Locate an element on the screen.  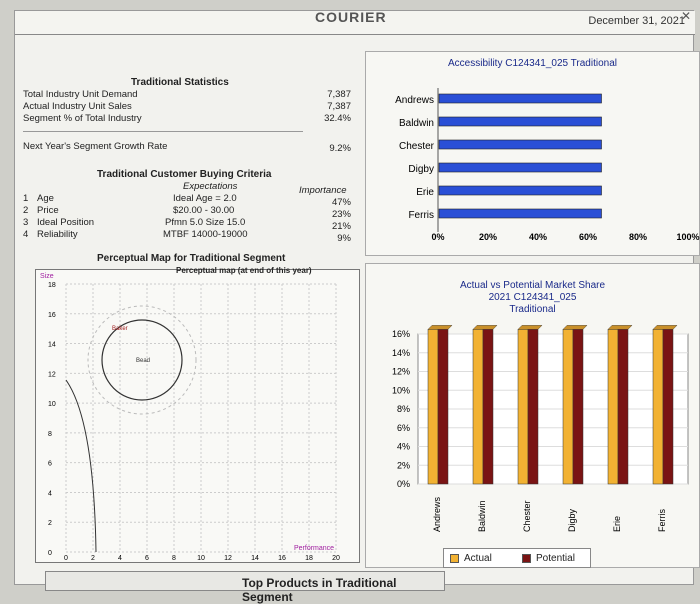
segment-curve is located at coordinates (81, 466).